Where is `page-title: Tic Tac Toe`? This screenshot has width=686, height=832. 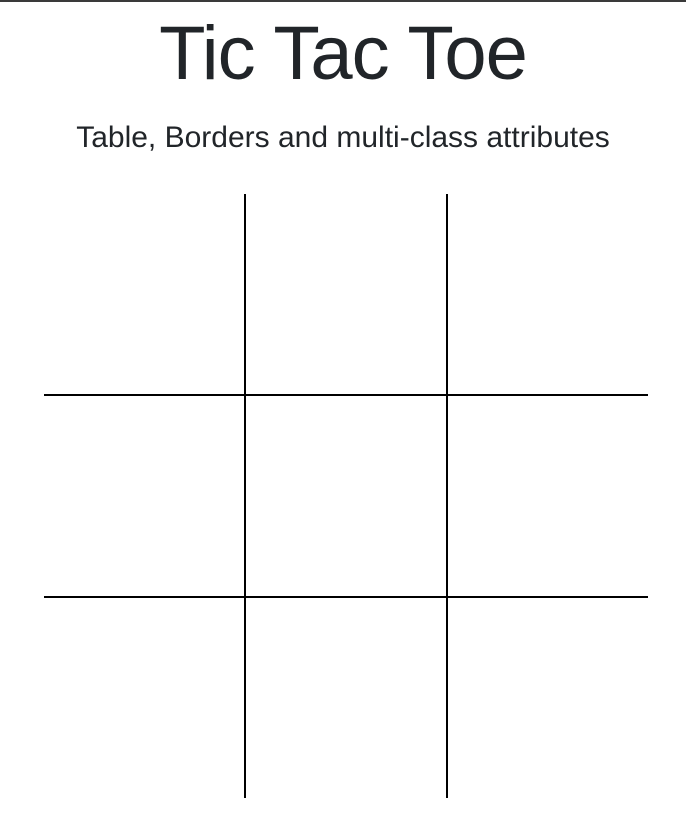
page-title: Tic Tac Toe is located at coordinates (343, 53).